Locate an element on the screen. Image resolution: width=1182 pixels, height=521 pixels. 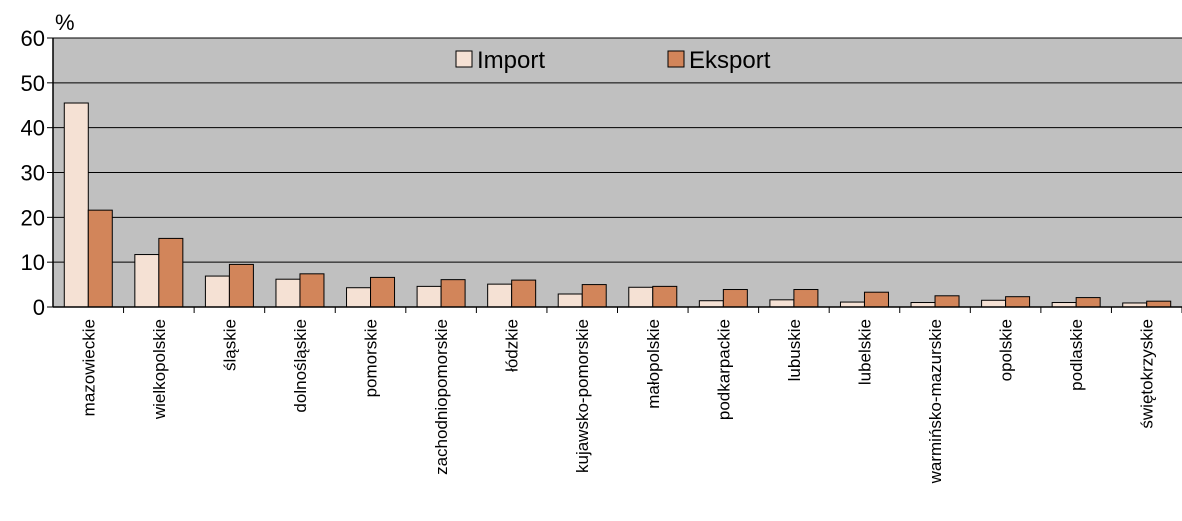
y-tick-label: 20 is located at coordinates (33, 217).